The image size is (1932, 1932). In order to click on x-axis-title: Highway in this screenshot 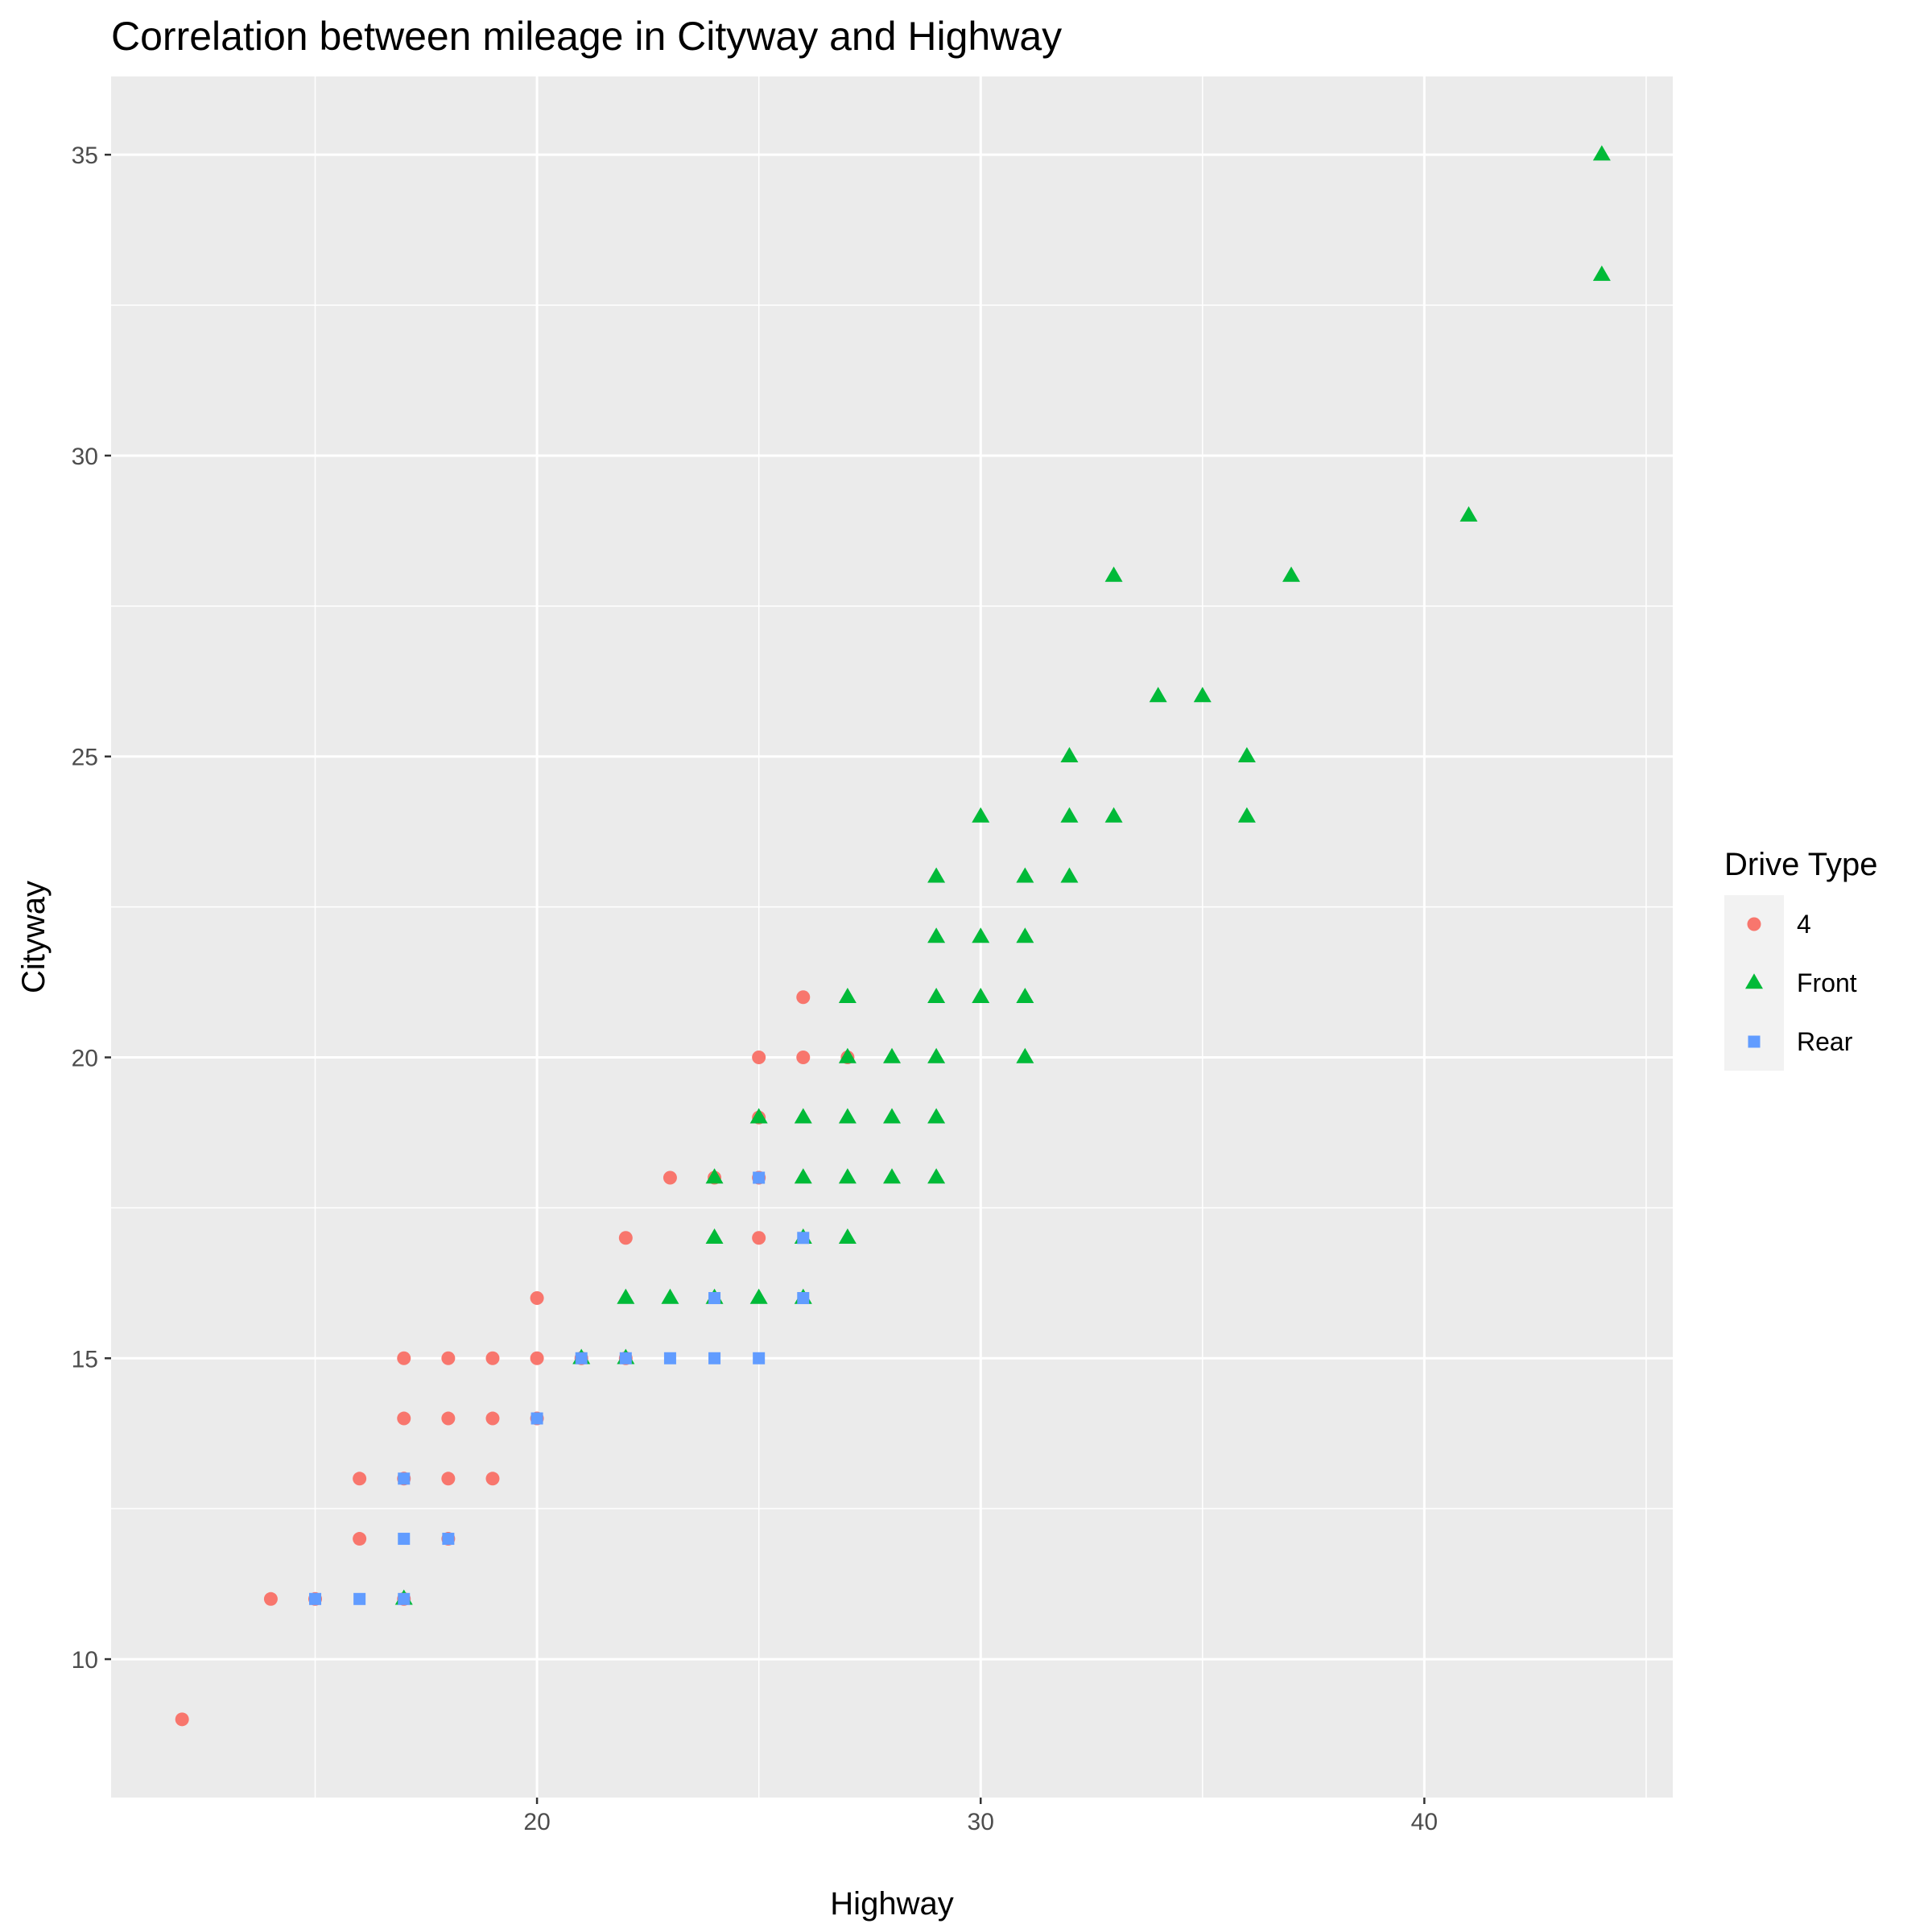, I will do `click(891, 1904)`.